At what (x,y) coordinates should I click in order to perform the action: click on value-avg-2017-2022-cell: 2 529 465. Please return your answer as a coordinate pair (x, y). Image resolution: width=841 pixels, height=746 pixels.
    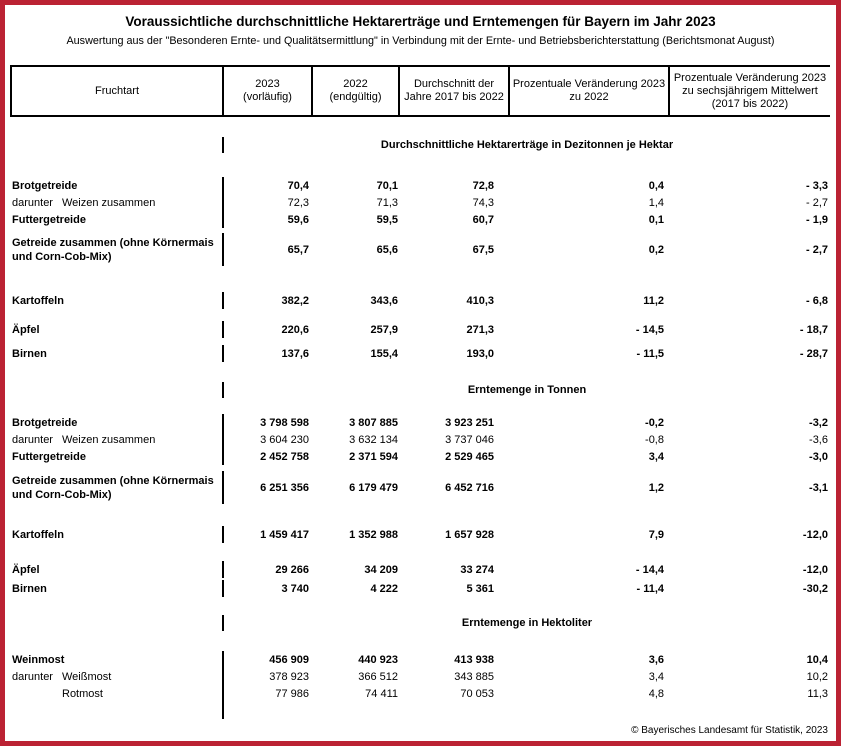
    Looking at the image, I should click on (469, 456).